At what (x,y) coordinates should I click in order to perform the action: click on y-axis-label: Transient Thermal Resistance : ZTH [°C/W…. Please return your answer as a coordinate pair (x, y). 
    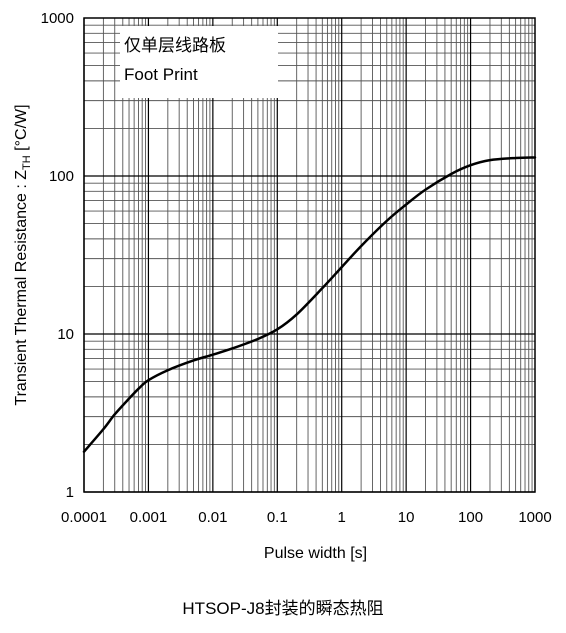
    Looking at the image, I should click on (23, 254).